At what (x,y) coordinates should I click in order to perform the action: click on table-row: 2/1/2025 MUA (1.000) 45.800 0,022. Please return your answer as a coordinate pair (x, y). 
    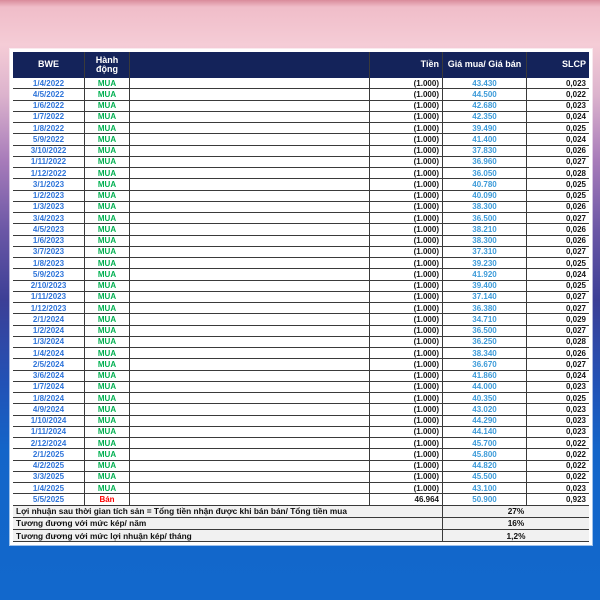
    Looking at the image, I should click on (301, 455).